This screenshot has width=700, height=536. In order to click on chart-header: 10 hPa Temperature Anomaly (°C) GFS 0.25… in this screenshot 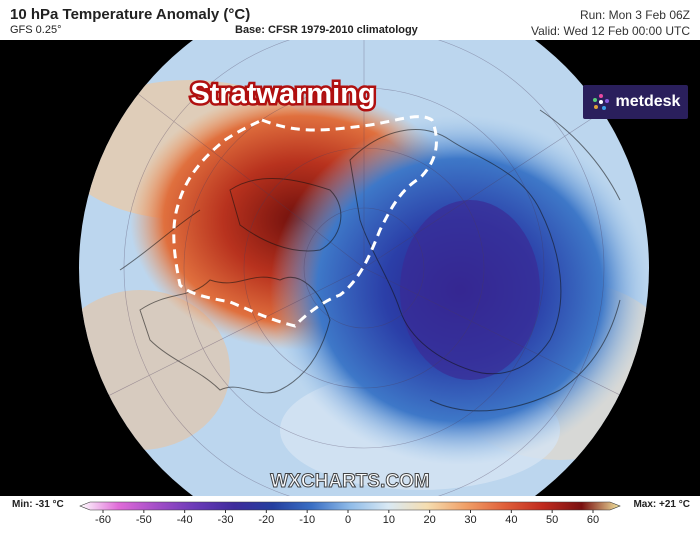, I will do `click(350, 20)`.